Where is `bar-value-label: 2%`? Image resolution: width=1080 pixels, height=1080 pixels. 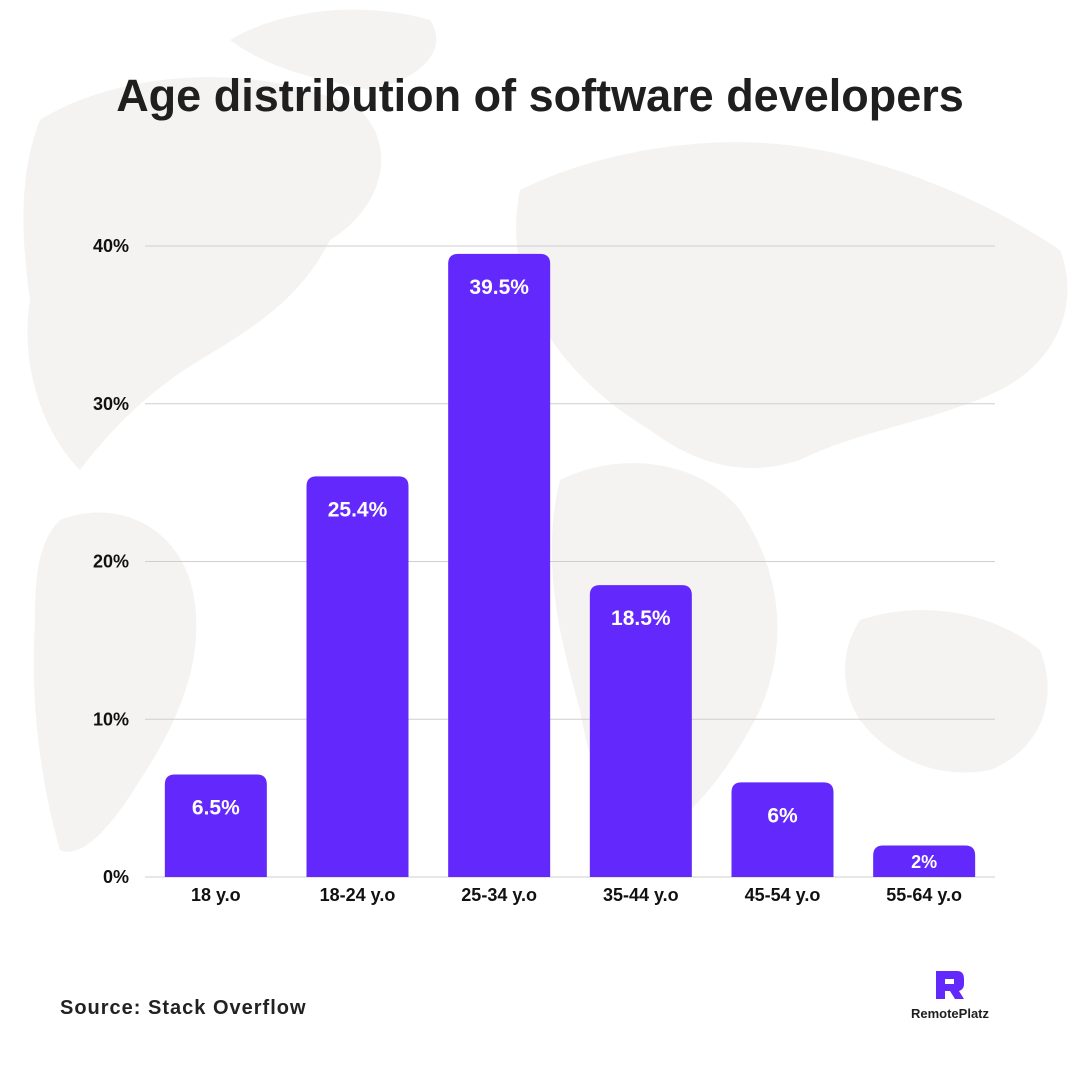 bar-value-label: 2% is located at coordinates (924, 862).